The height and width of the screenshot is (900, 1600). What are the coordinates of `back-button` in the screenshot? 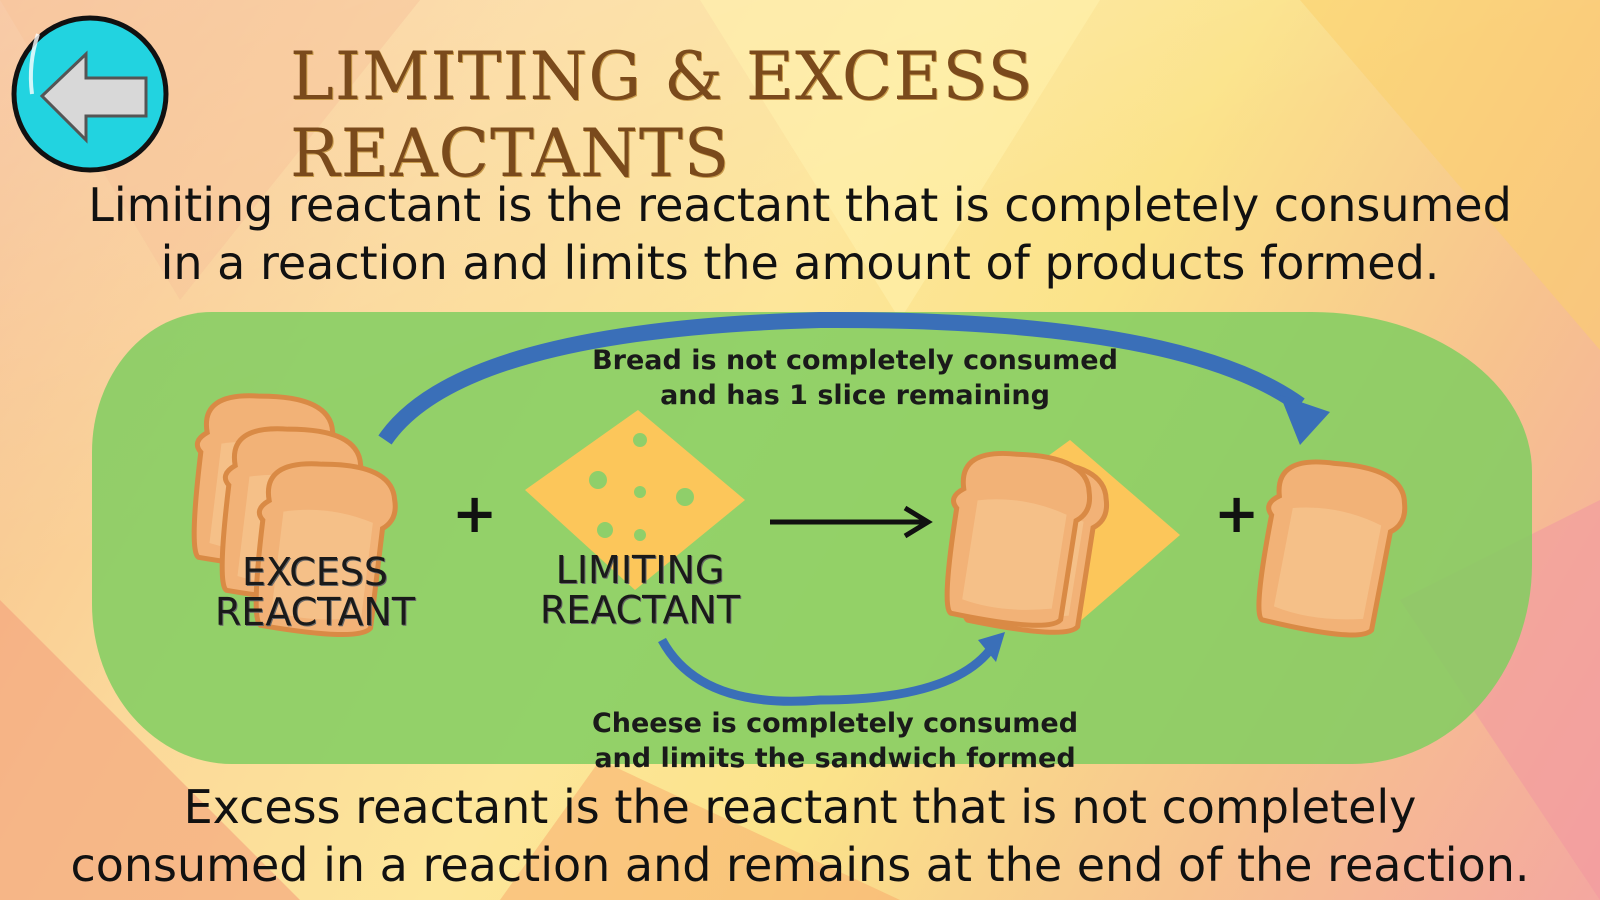 It's located at (90, 94).